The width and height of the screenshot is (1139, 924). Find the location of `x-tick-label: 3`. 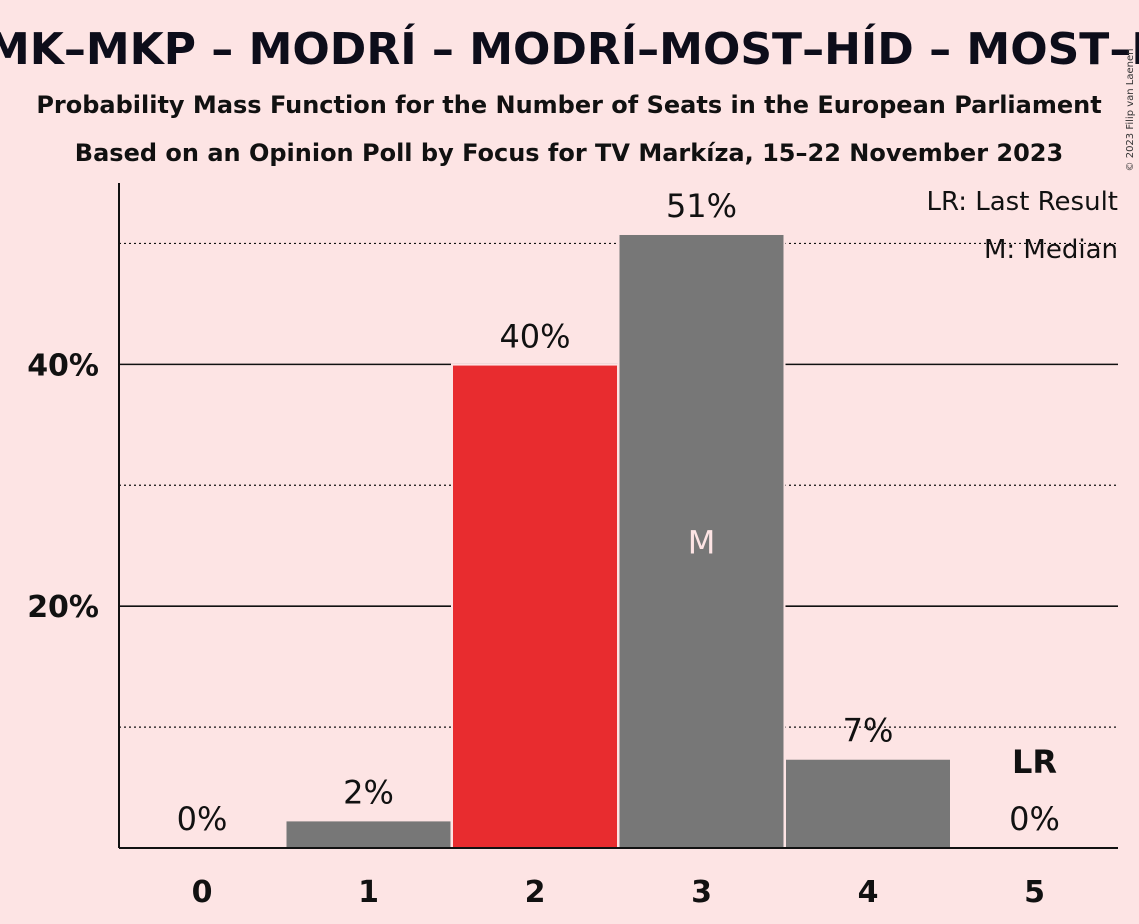

x-tick-label: 3 is located at coordinates (701, 892).